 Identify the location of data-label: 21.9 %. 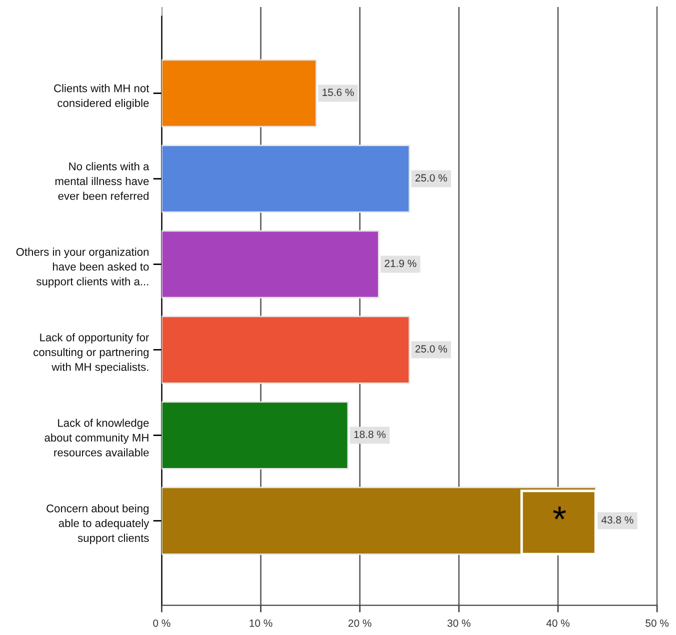
(400, 264).